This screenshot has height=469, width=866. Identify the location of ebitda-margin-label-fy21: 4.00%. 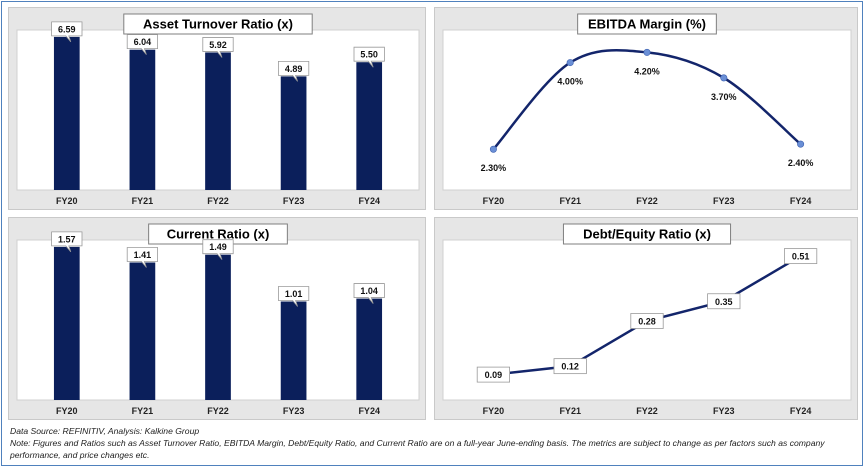
(570, 82).